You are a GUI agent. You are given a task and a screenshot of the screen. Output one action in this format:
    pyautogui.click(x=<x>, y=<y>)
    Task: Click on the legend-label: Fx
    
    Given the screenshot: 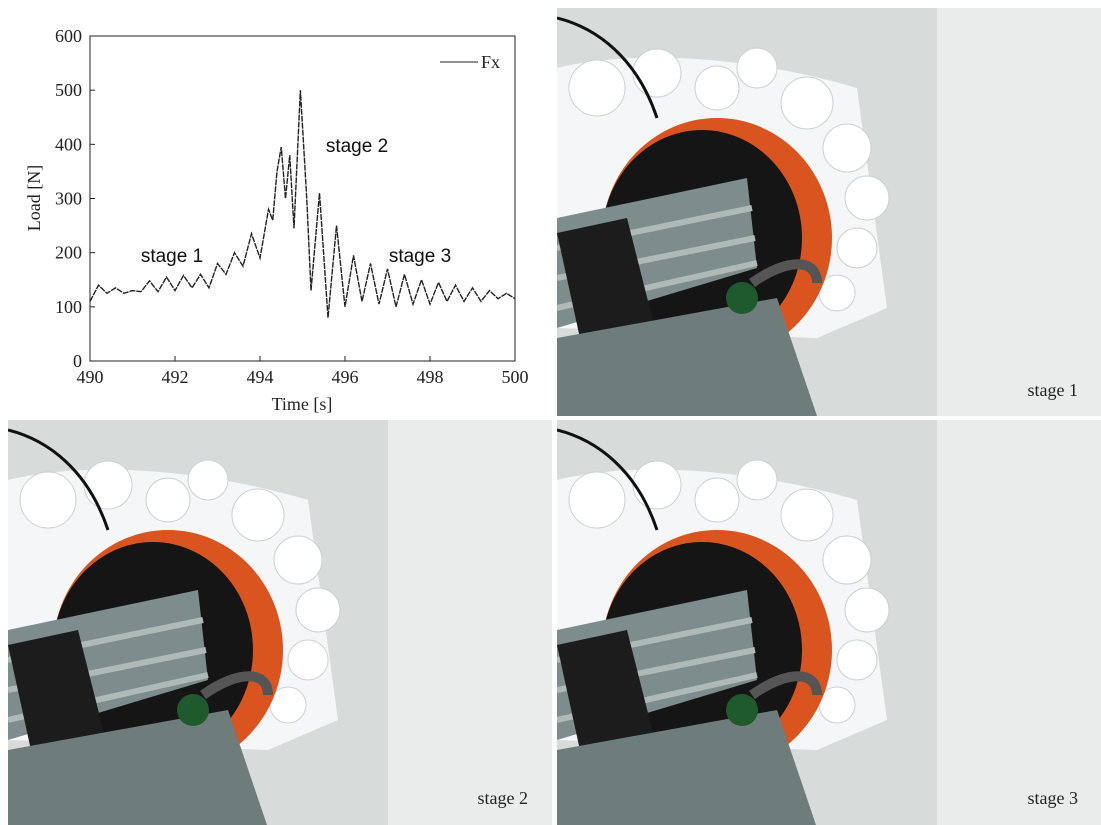 What is the action you would take?
    pyautogui.click(x=490, y=62)
    